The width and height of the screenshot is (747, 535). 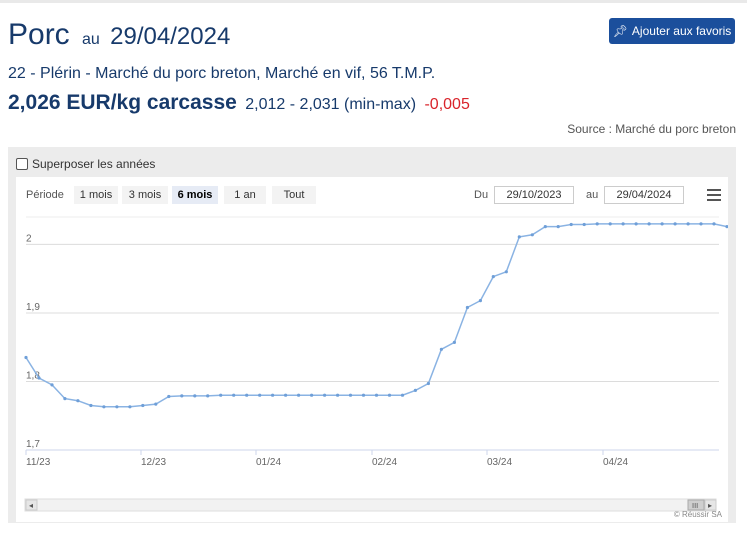 What do you see at coordinates (534, 195) in the screenshot?
I see `from-date-input: 29/10/2023` at bounding box center [534, 195].